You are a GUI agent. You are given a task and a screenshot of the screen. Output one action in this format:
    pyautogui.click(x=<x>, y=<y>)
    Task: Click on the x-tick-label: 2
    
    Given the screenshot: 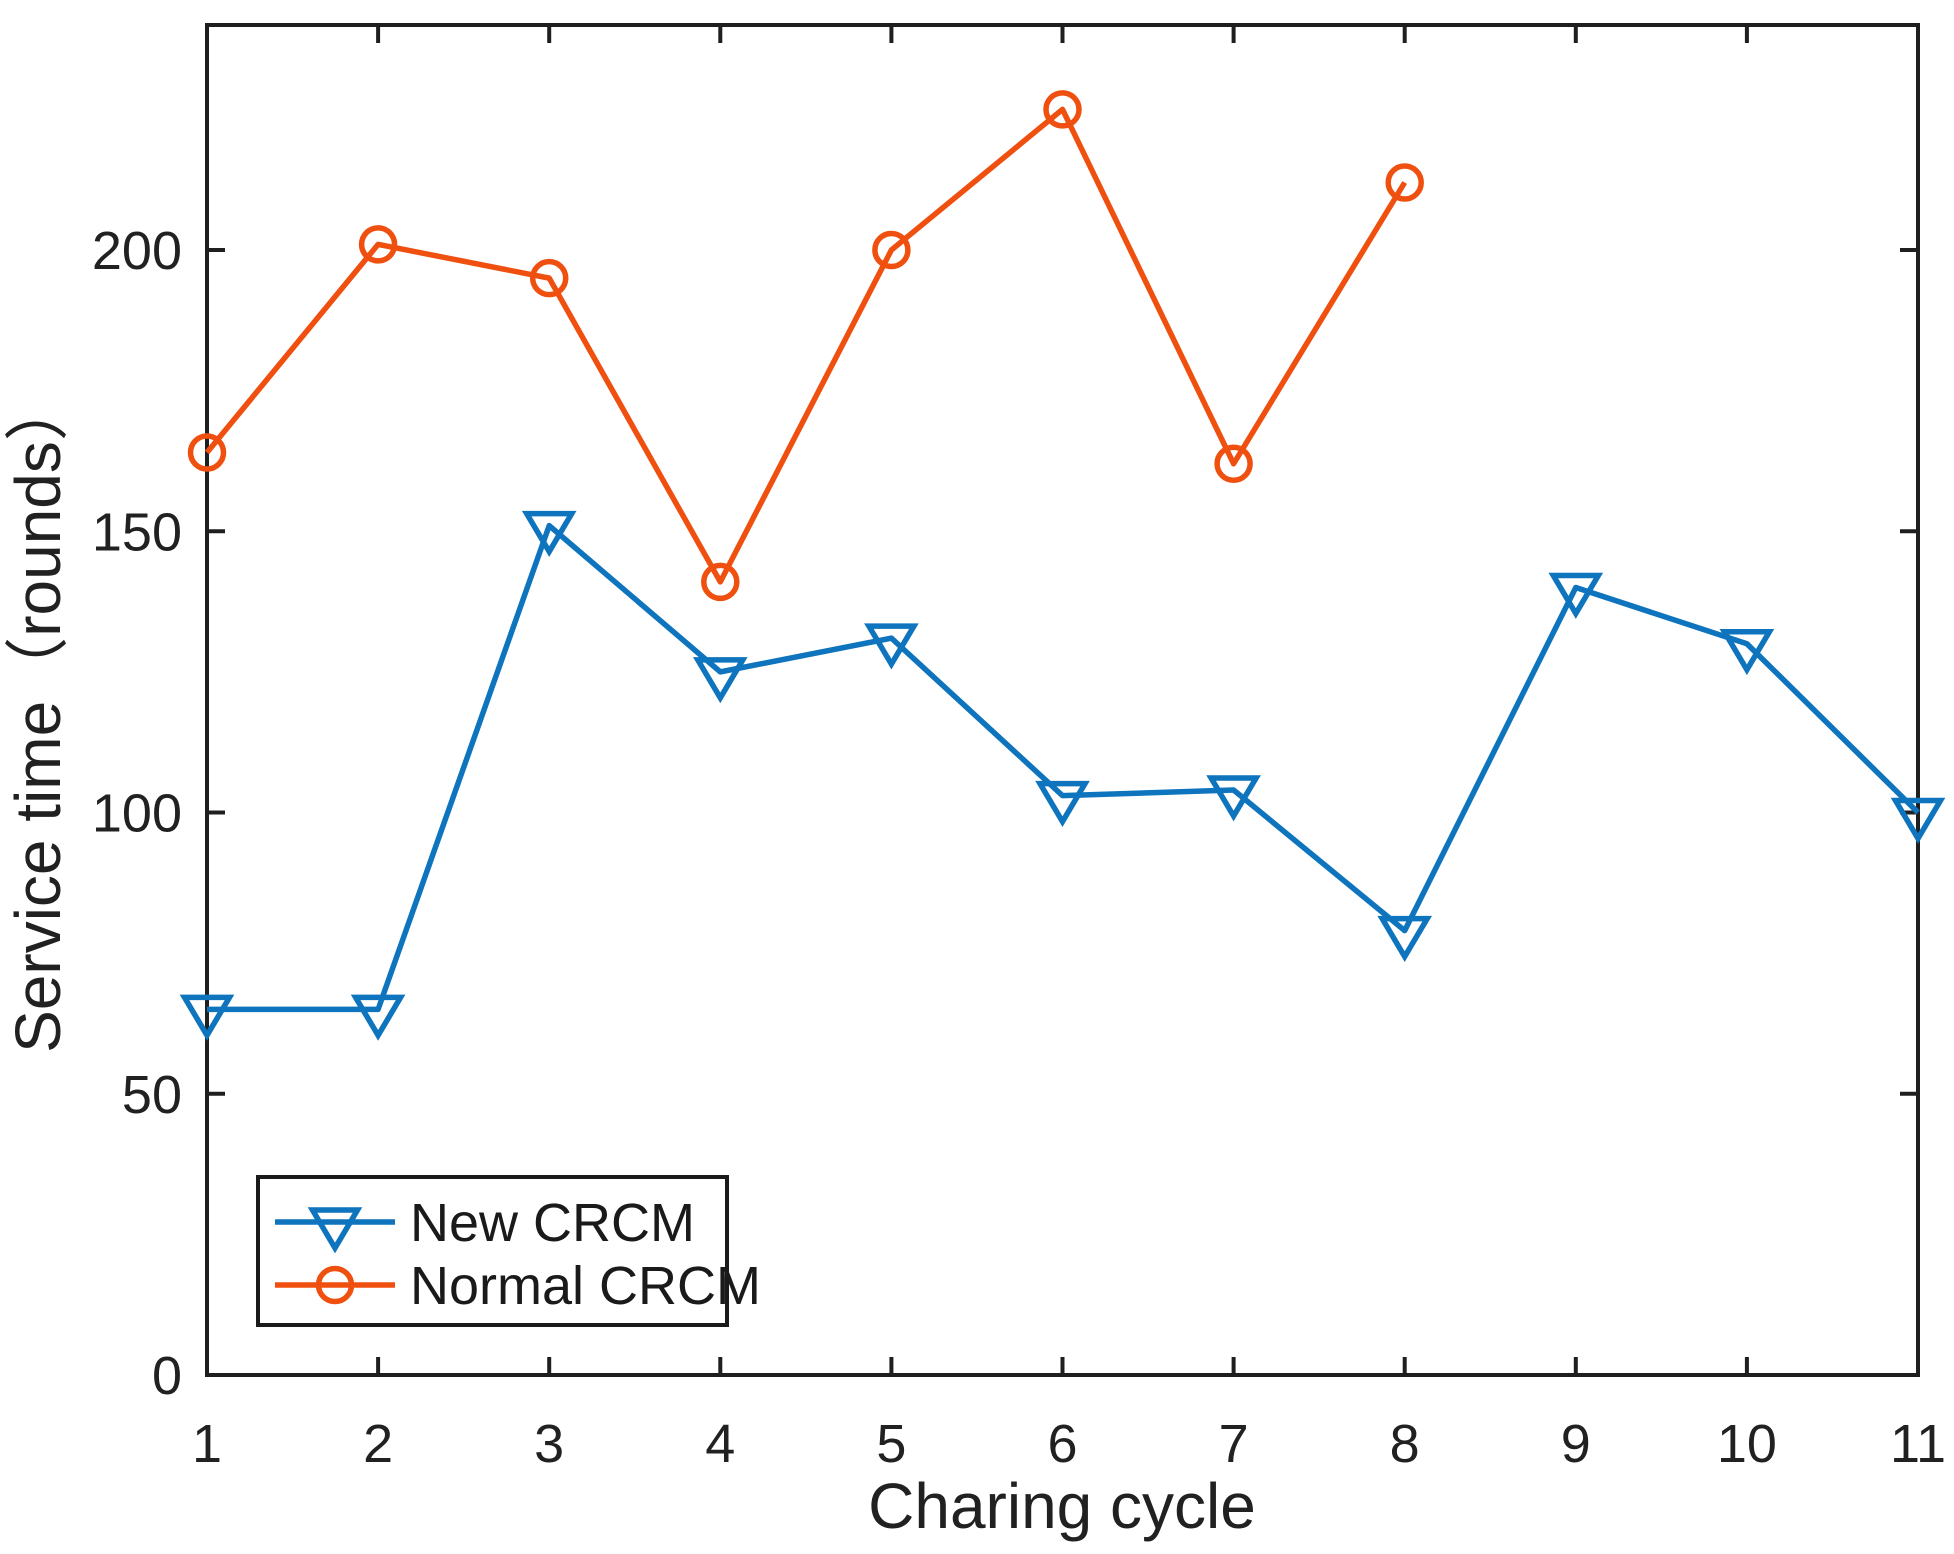 What is the action you would take?
    pyautogui.click(x=378, y=1444)
    